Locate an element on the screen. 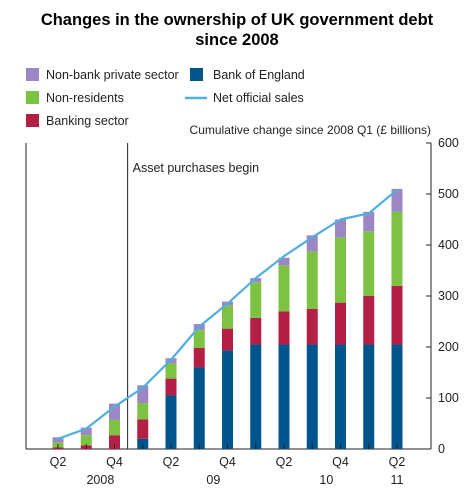 This screenshot has height=504, width=474. y-tick-label: 400 is located at coordinates (448, 245).